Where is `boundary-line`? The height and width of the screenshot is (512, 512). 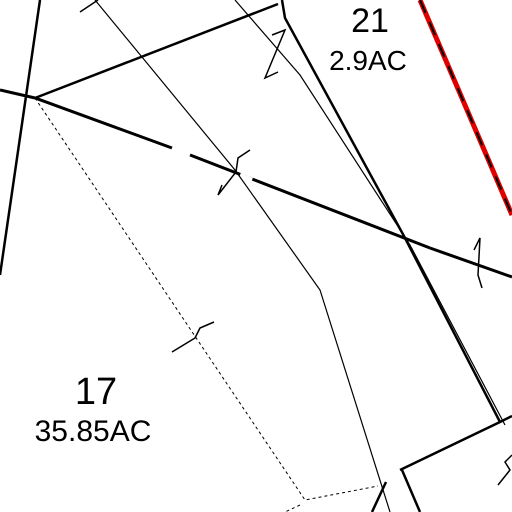 boundary-line is located at coordinates (465, 108).